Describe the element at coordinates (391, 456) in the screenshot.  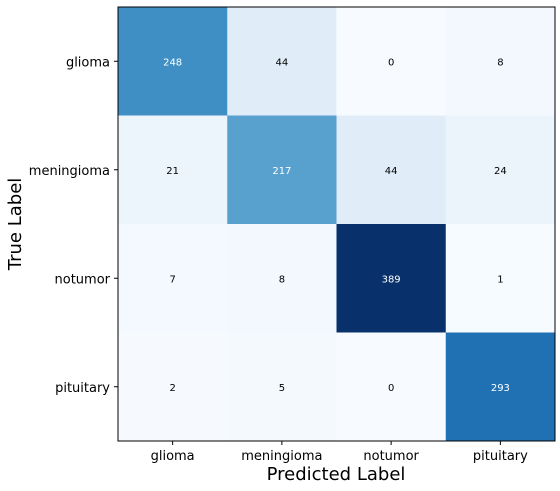
I see `x-tick-label: notumor` at that location.